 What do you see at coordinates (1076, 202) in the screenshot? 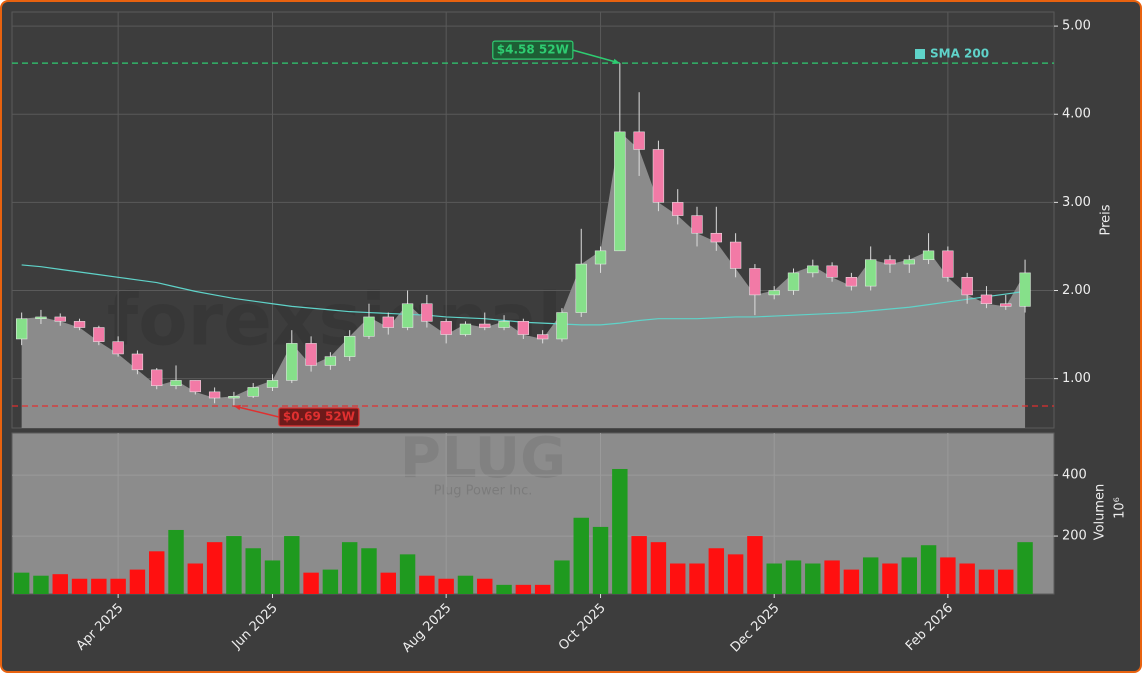
I see `y-tick-label: 3.00` at bounding box center [1076, 202].